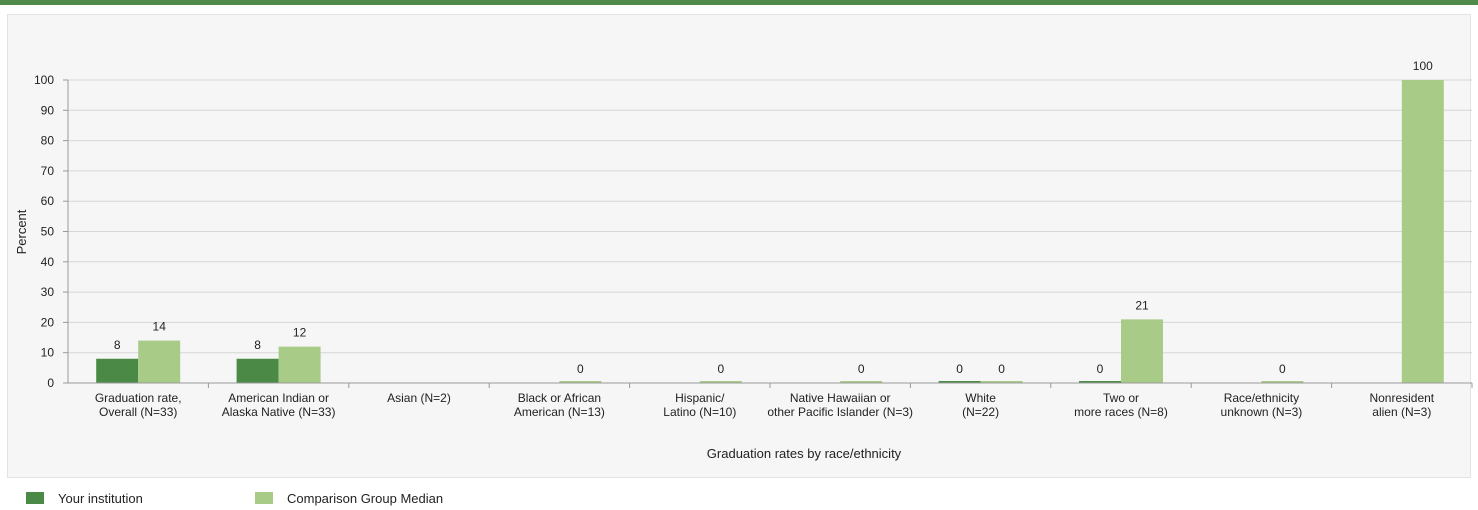  I want to click on y-tick-label: 80, so click(48, 141).